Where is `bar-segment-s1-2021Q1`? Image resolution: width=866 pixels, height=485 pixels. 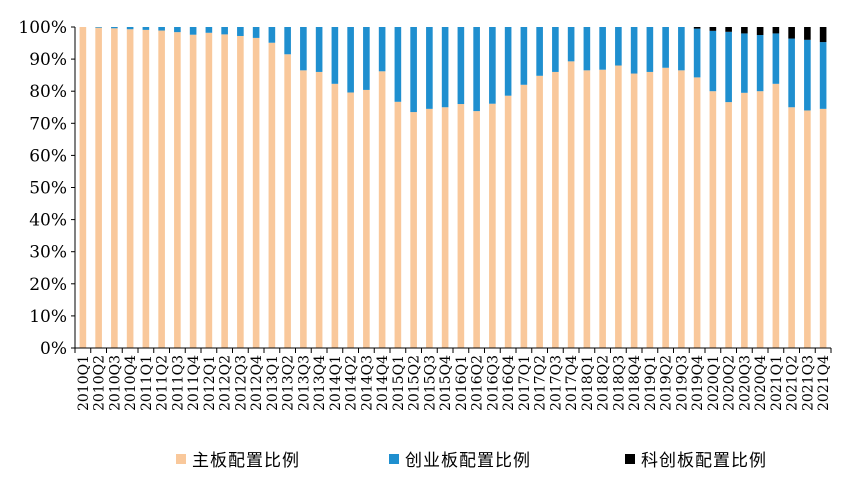
bar-segment-s1-2021Q1 is located at coordinates (776, 58).